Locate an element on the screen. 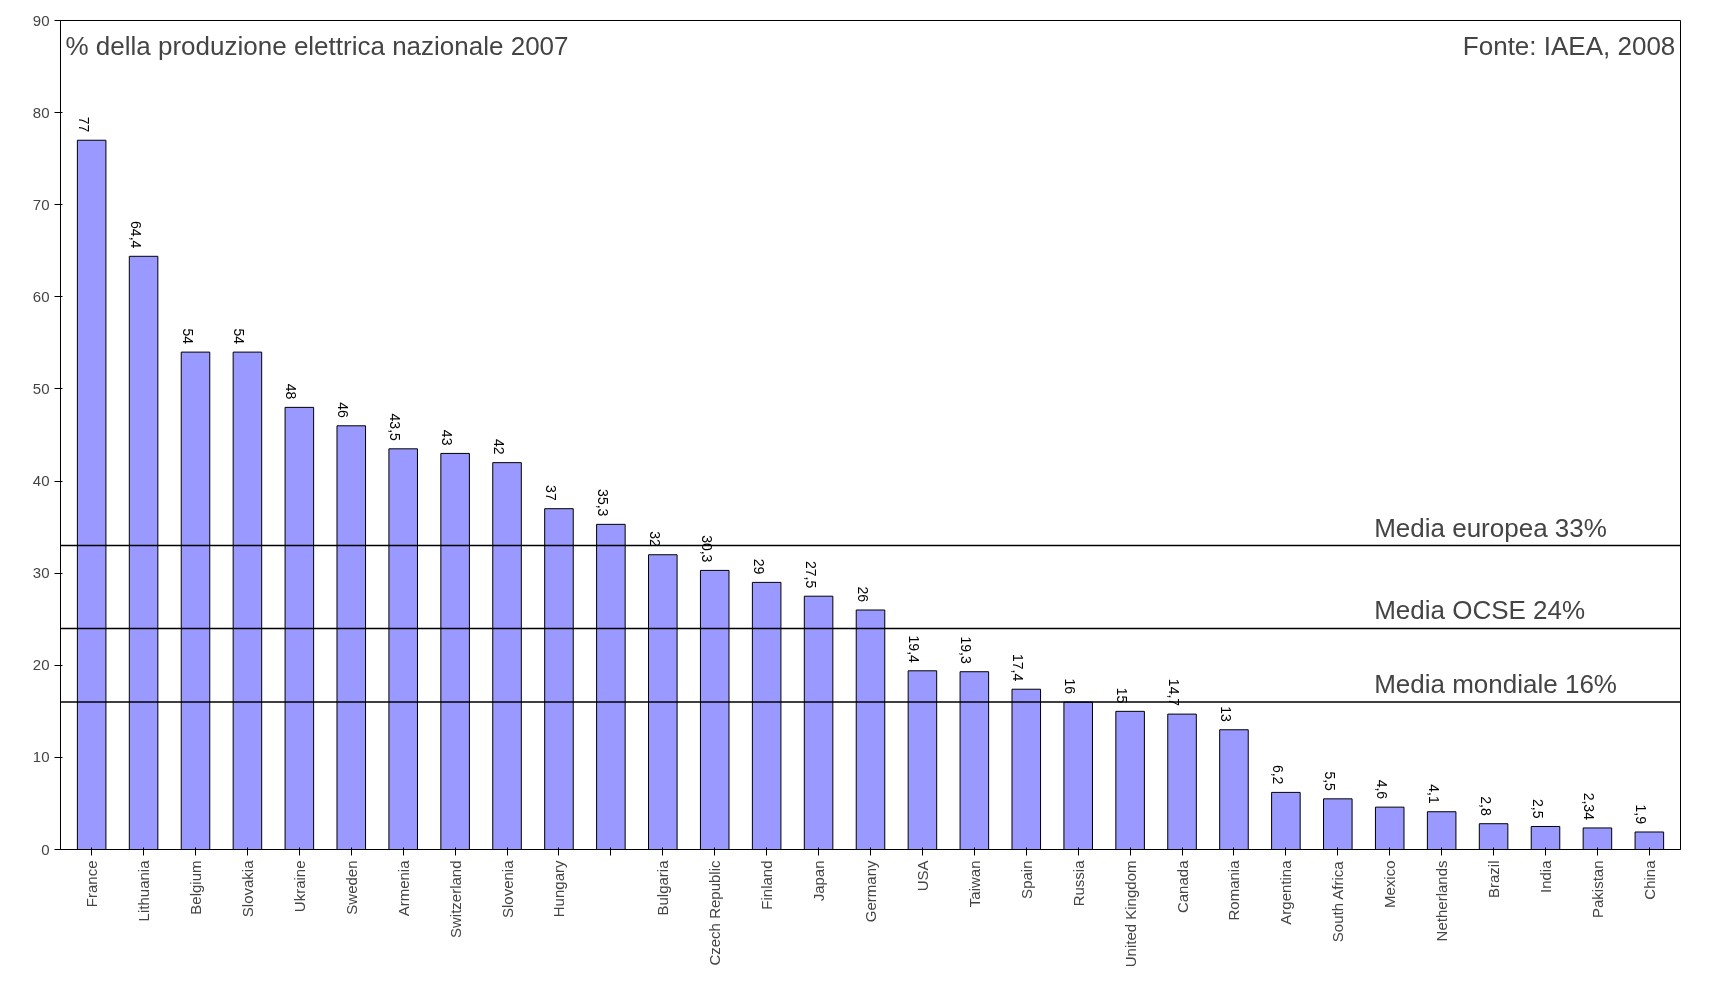 The image size is (1723, 989). data-label: 64,4 is located at coordinates (135, 235).